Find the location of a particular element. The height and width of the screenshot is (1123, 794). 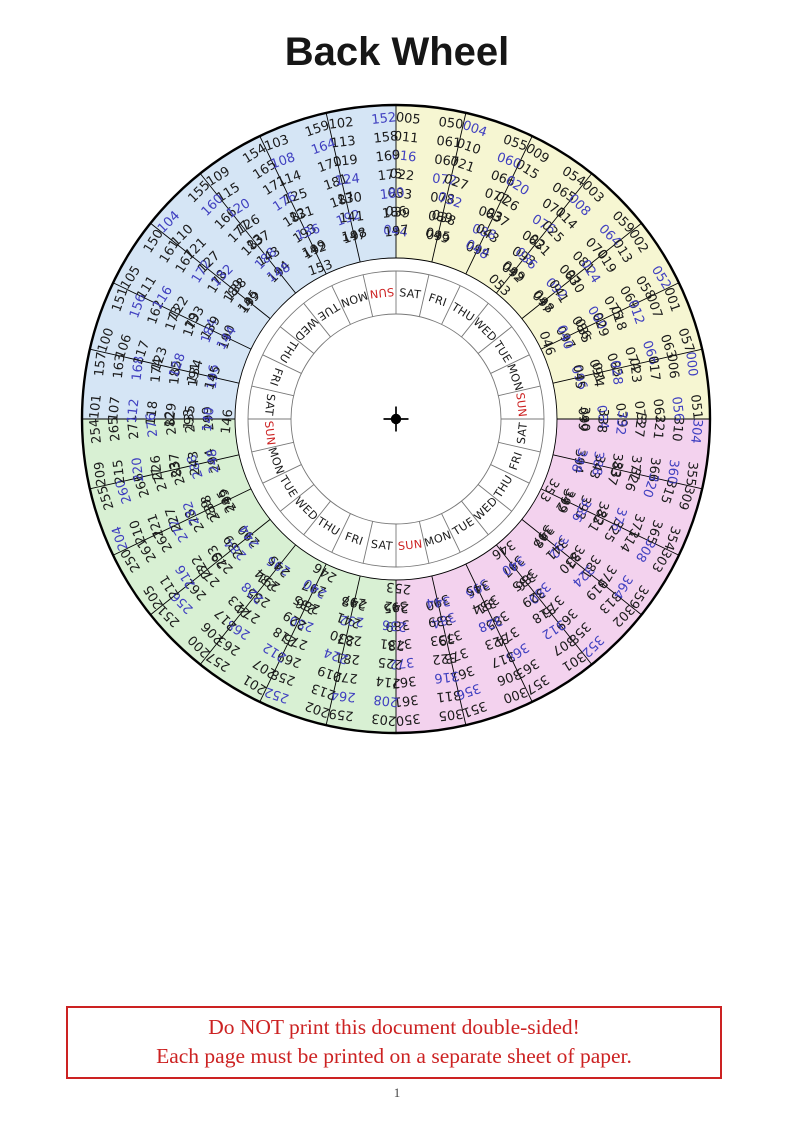

year-number: 033 is located at coordinates (400, 194).